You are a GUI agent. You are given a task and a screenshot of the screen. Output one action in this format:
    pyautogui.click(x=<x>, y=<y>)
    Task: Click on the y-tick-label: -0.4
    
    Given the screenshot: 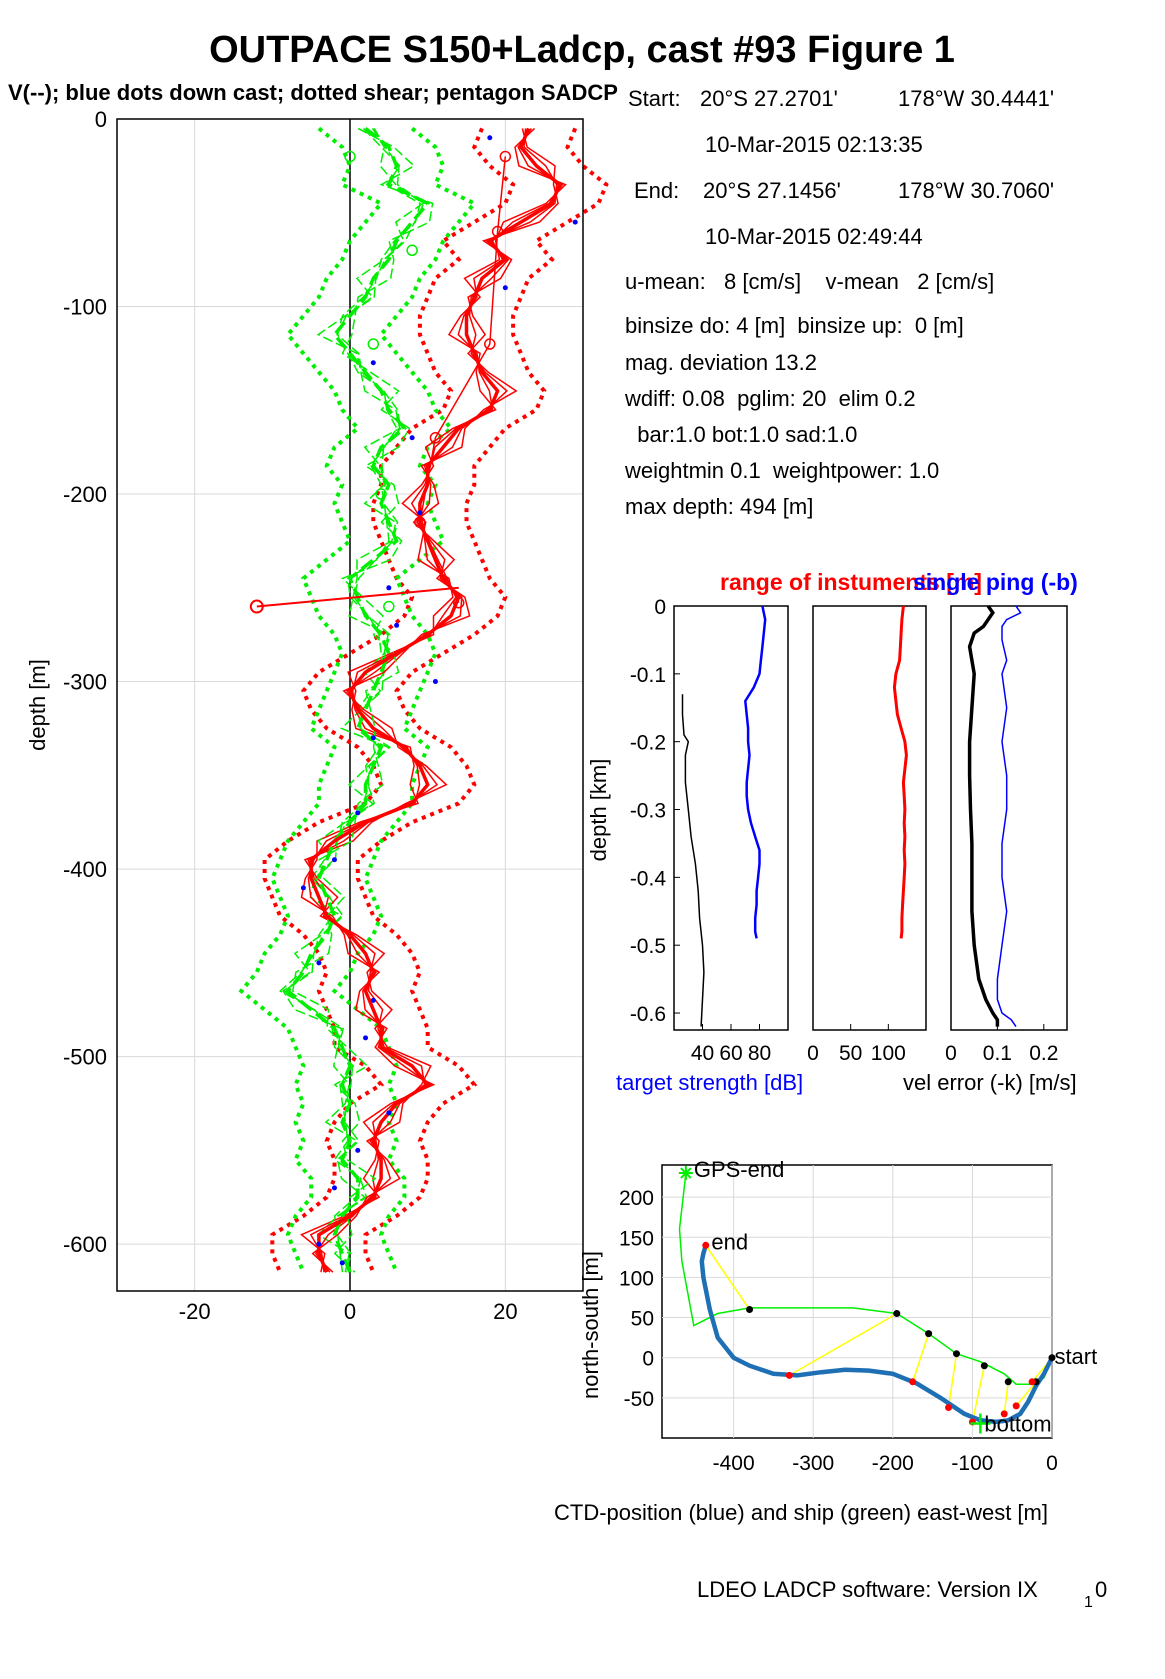 What is the action you would take?
    pyautogui.click(x=648, y=878)
    